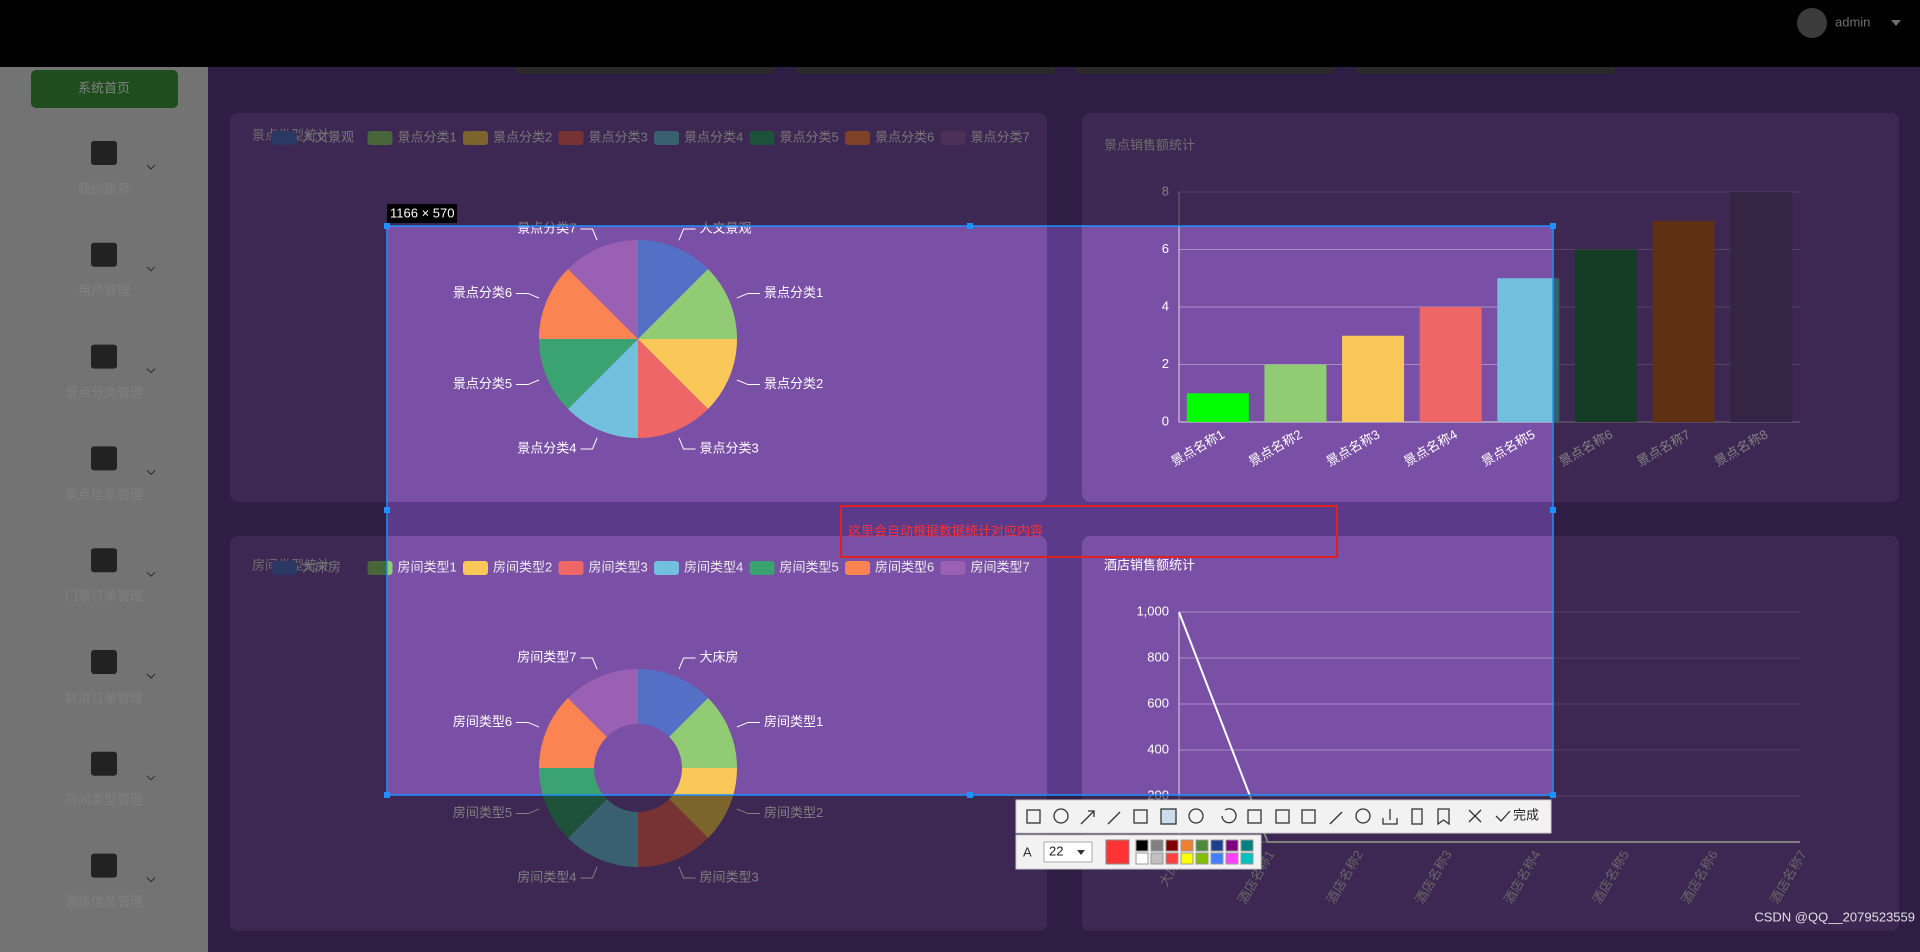 The height and width of the screenshot is (952, 1920). I want to click on font-size-select, so click(1068, 852).